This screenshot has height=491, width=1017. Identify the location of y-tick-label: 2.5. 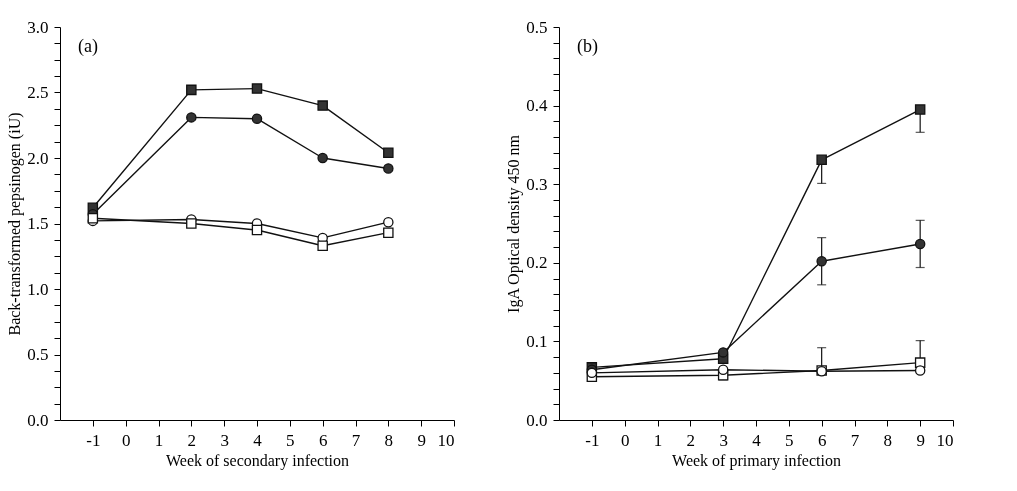
(38, 92).